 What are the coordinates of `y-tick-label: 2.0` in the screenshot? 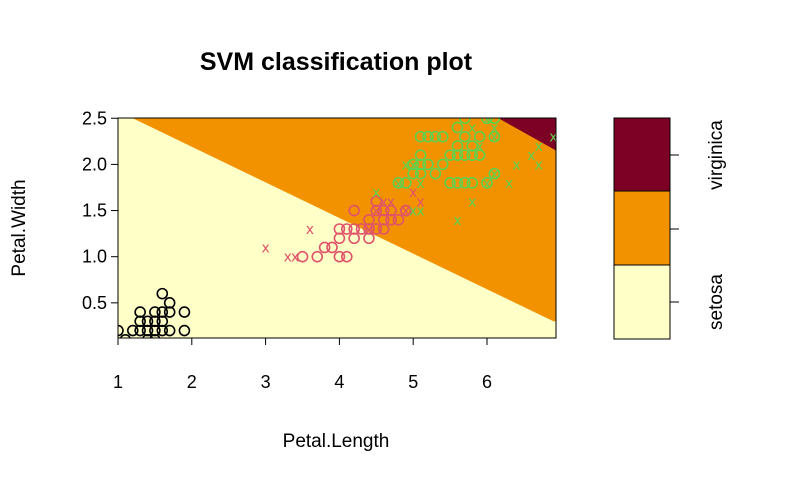 It's located at (94, 164).